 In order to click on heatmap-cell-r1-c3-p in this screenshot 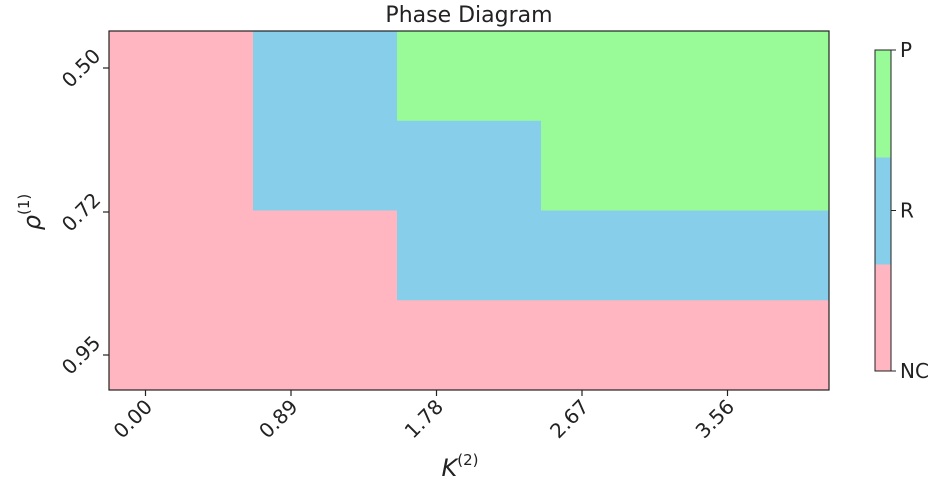, I will do `click(613, 165)`.